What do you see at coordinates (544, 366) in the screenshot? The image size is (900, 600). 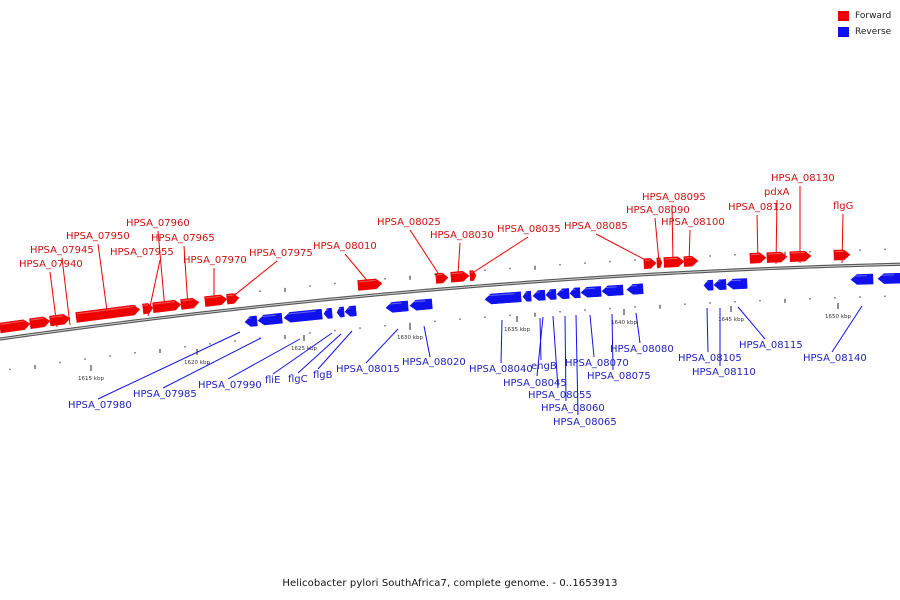 I see `reverse-gene-label: engB` at bounding box center [544, 366].